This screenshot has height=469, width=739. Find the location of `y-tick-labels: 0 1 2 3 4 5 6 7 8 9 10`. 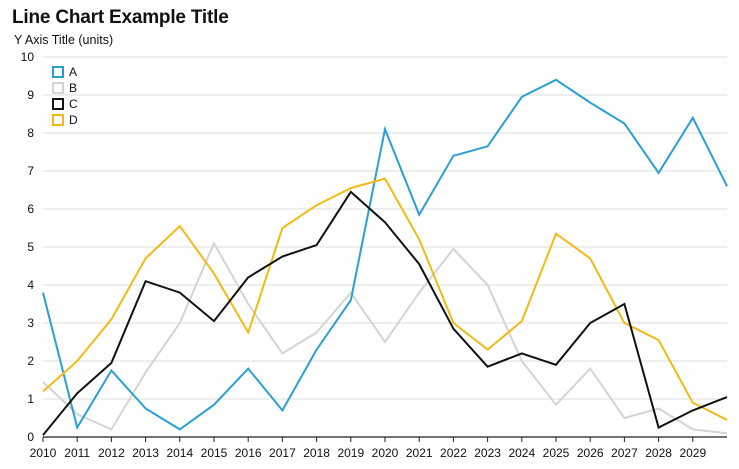

y-tick-labels: 0 1 2 3 4 5 6 7 8 9 10 is located at coordinates (28, 247).